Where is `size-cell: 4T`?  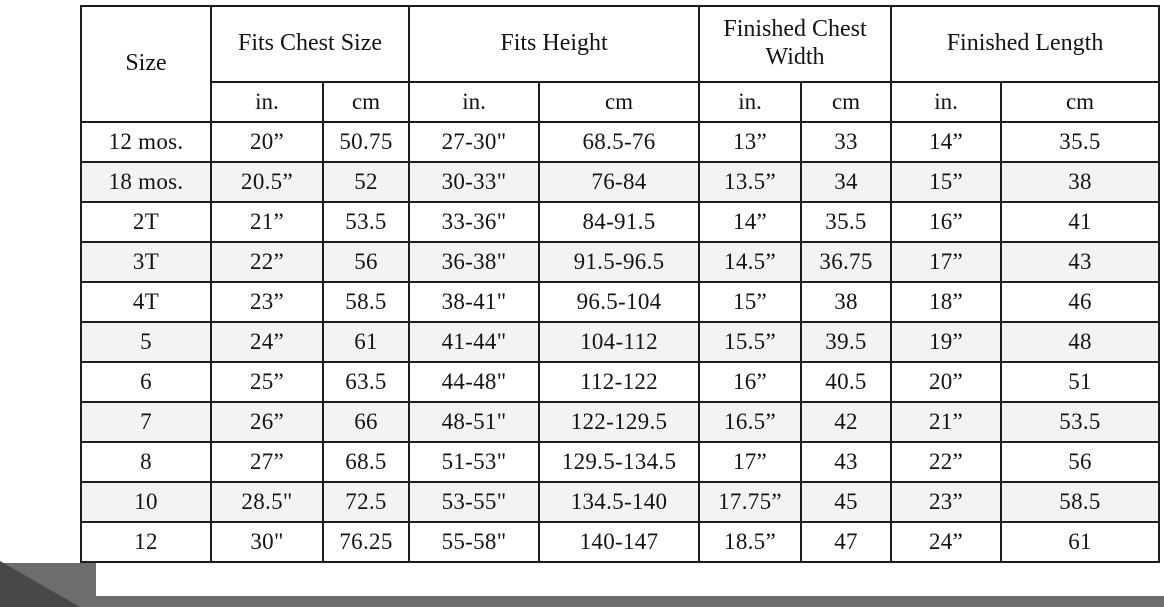 size-cell: 4T is located at coordinates (146, 302).